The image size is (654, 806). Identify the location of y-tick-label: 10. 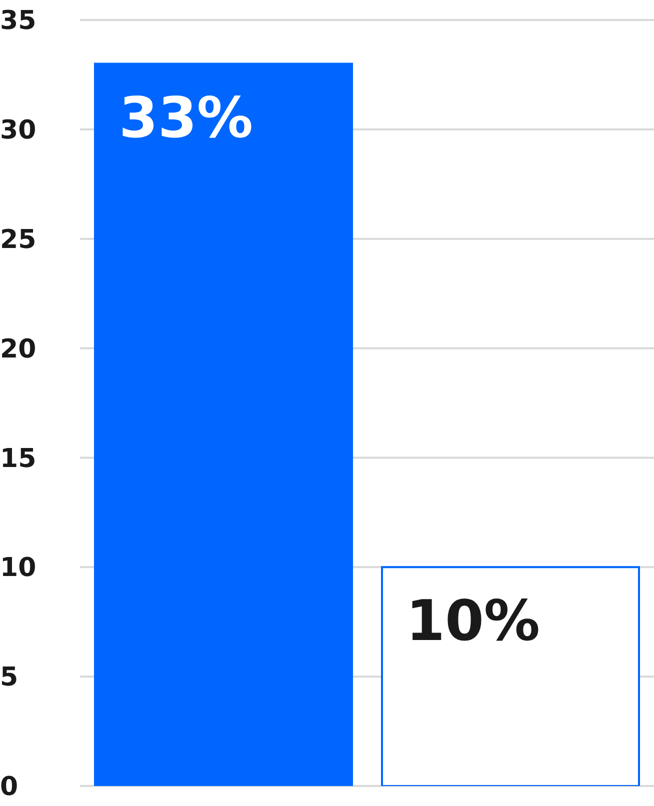
(18, 568).